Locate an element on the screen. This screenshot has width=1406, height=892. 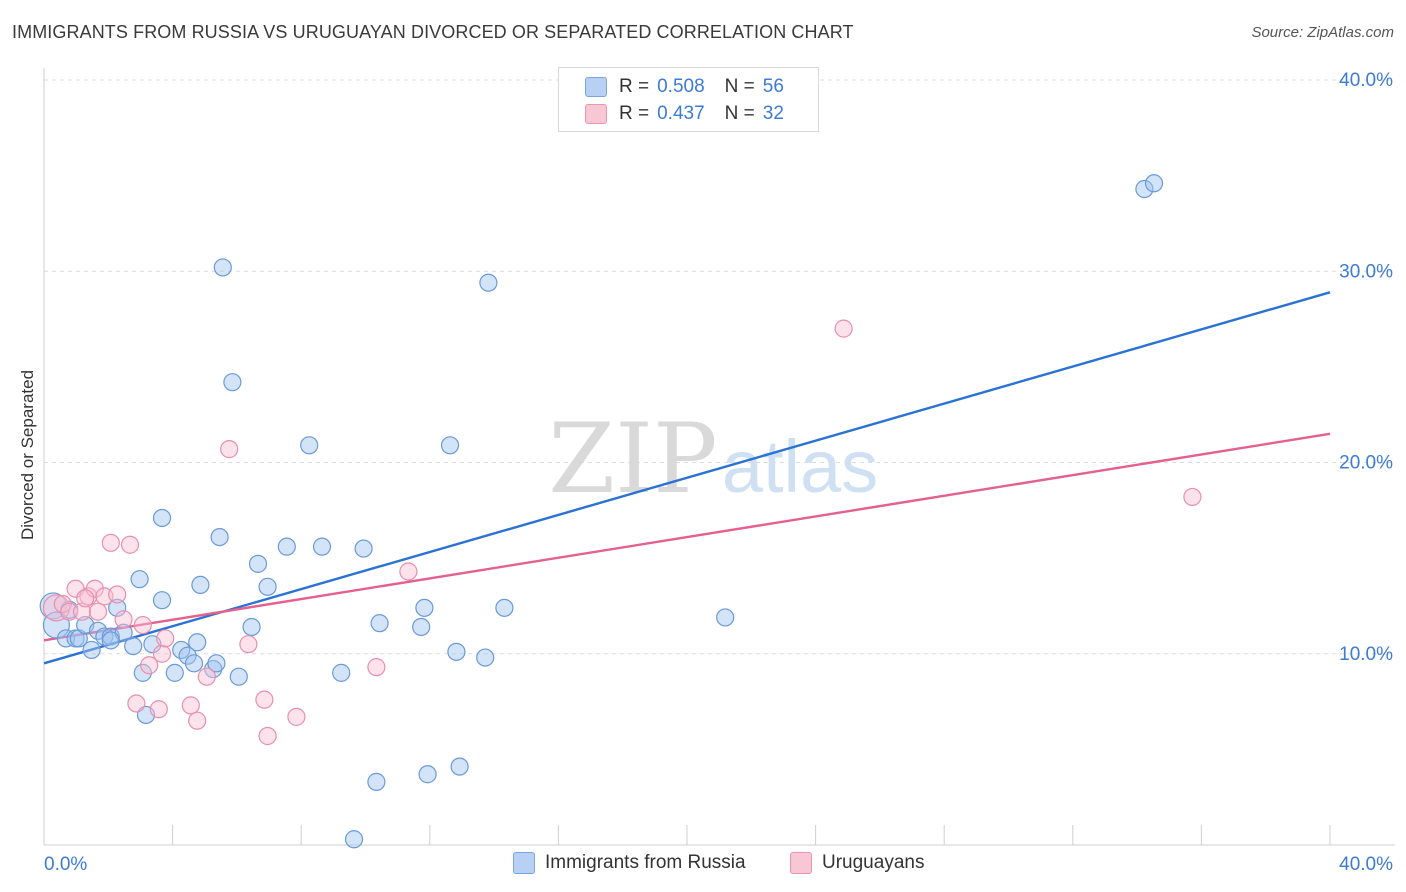
series-legend-russia: Immigrants from Russia is located at coordinates (629, 863).